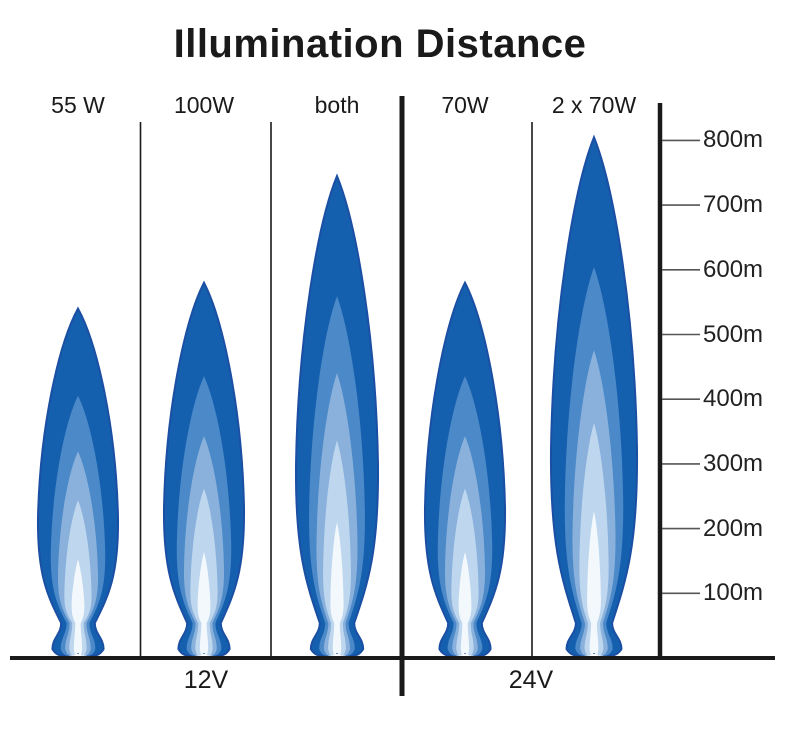 The height and width of the screenshot is (732, 800). I want to click on y-tick-label-300m: 300m, so click(733, 463).